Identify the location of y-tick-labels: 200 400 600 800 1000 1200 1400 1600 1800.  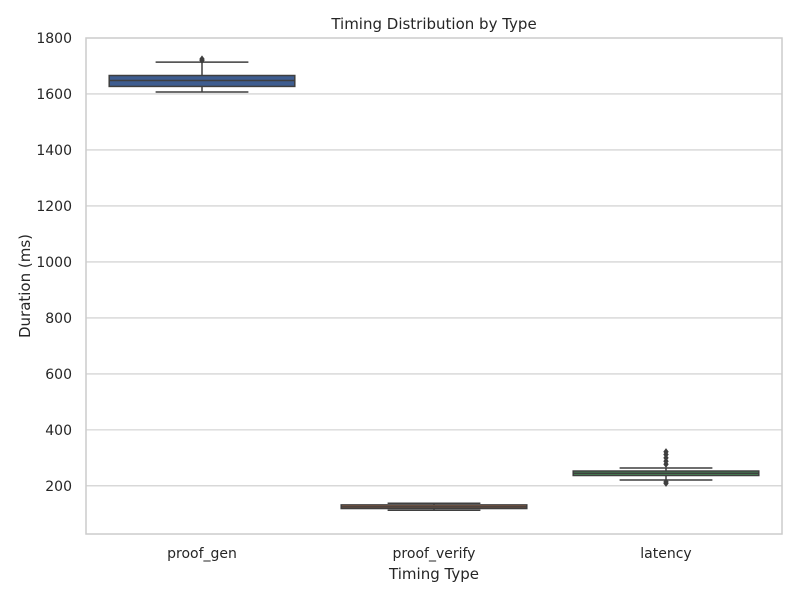
(54, 263).